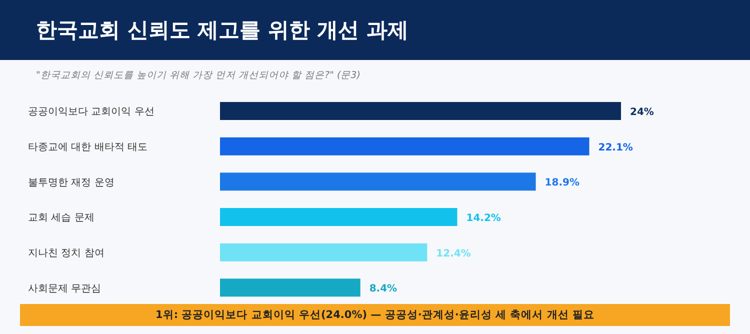 The width and height of the screenshot is (750, 334). Describe the element at coordinates (562, 183) in the screenshot. I see `data-label: 18.9%` at that location.